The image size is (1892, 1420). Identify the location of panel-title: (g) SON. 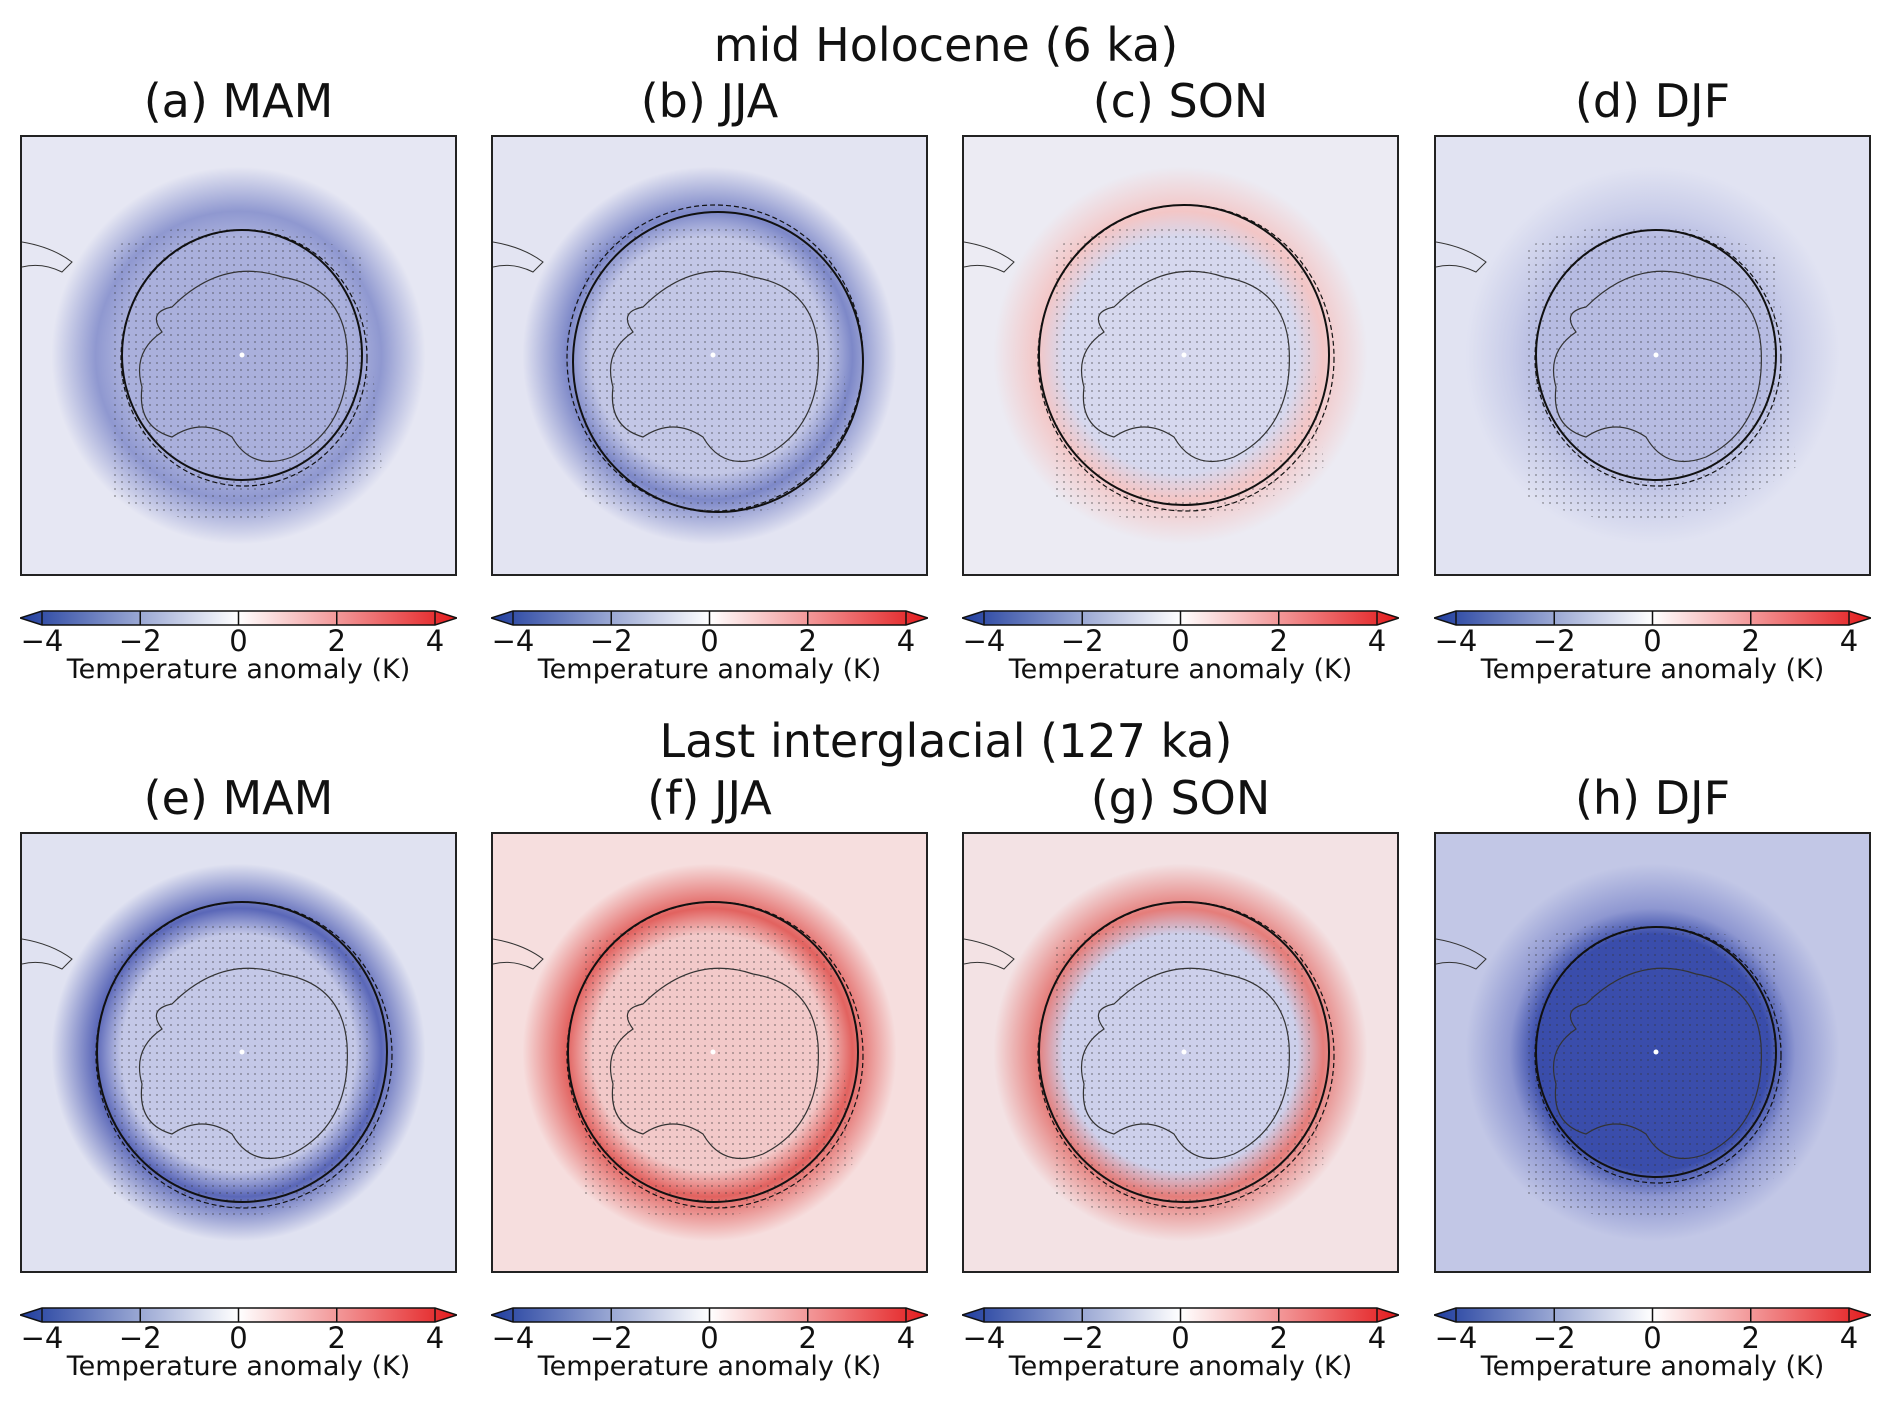
(1180, 798).